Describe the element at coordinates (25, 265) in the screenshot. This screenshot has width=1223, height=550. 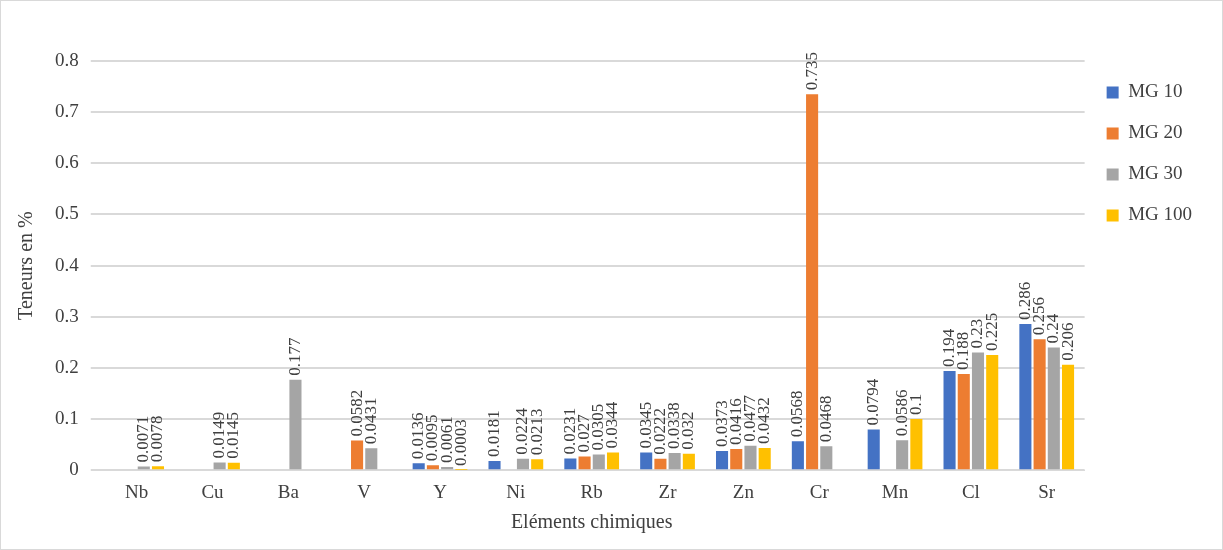
I see `y-axis-title: Teneurs en %` at that location.